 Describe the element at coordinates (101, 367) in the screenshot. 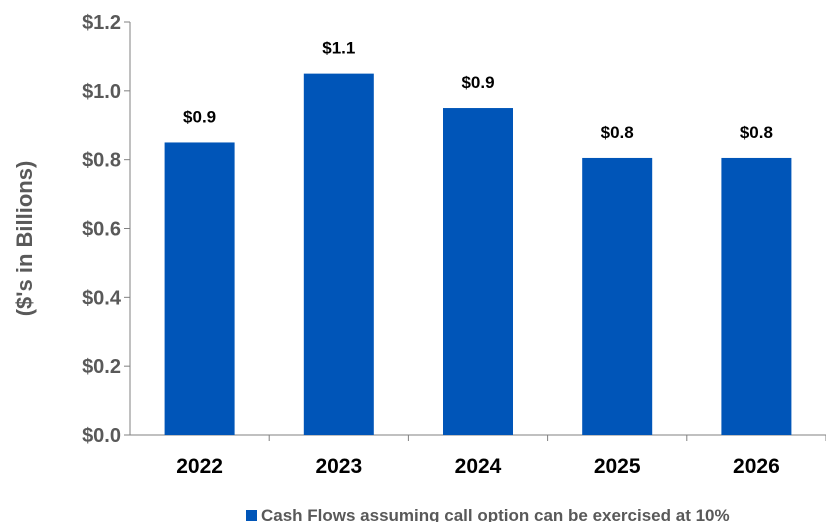

I see `y-tick-label: $0.2` at that location.